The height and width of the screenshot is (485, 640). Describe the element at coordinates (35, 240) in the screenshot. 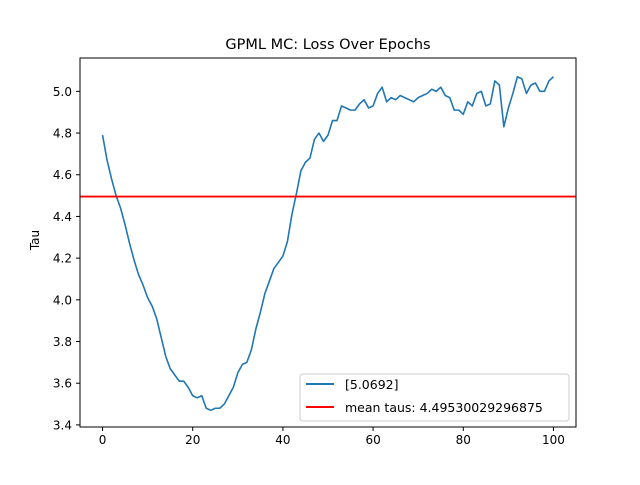

I see `y-axis-label: Tau` at that location.